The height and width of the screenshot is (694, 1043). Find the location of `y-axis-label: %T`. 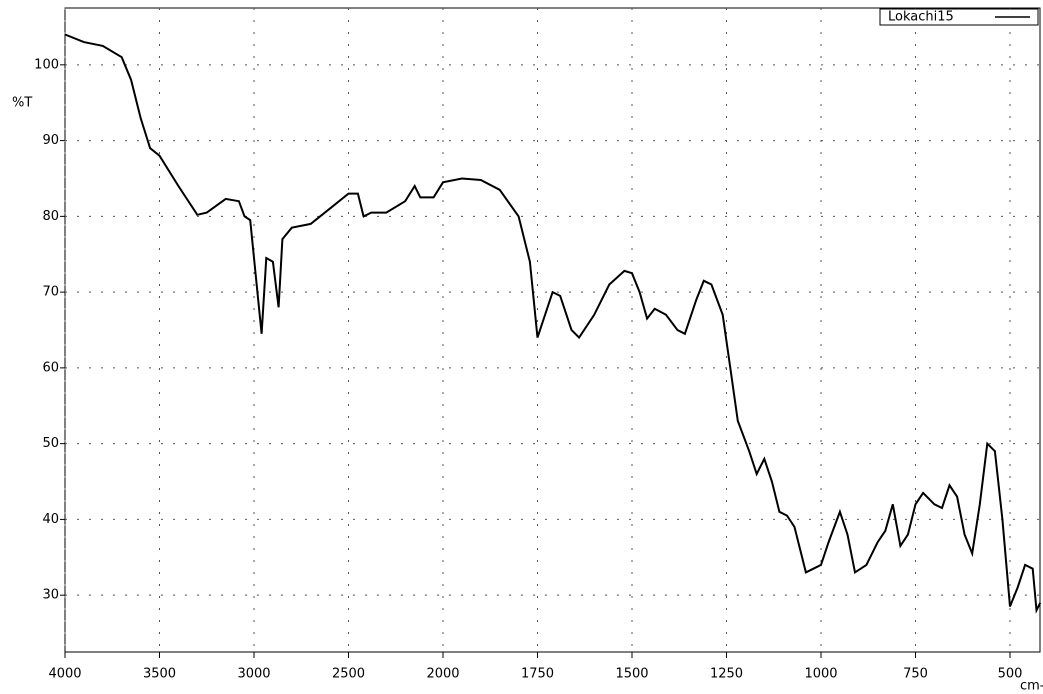

y-axis-label: %T is located at coordinates (22, 103).